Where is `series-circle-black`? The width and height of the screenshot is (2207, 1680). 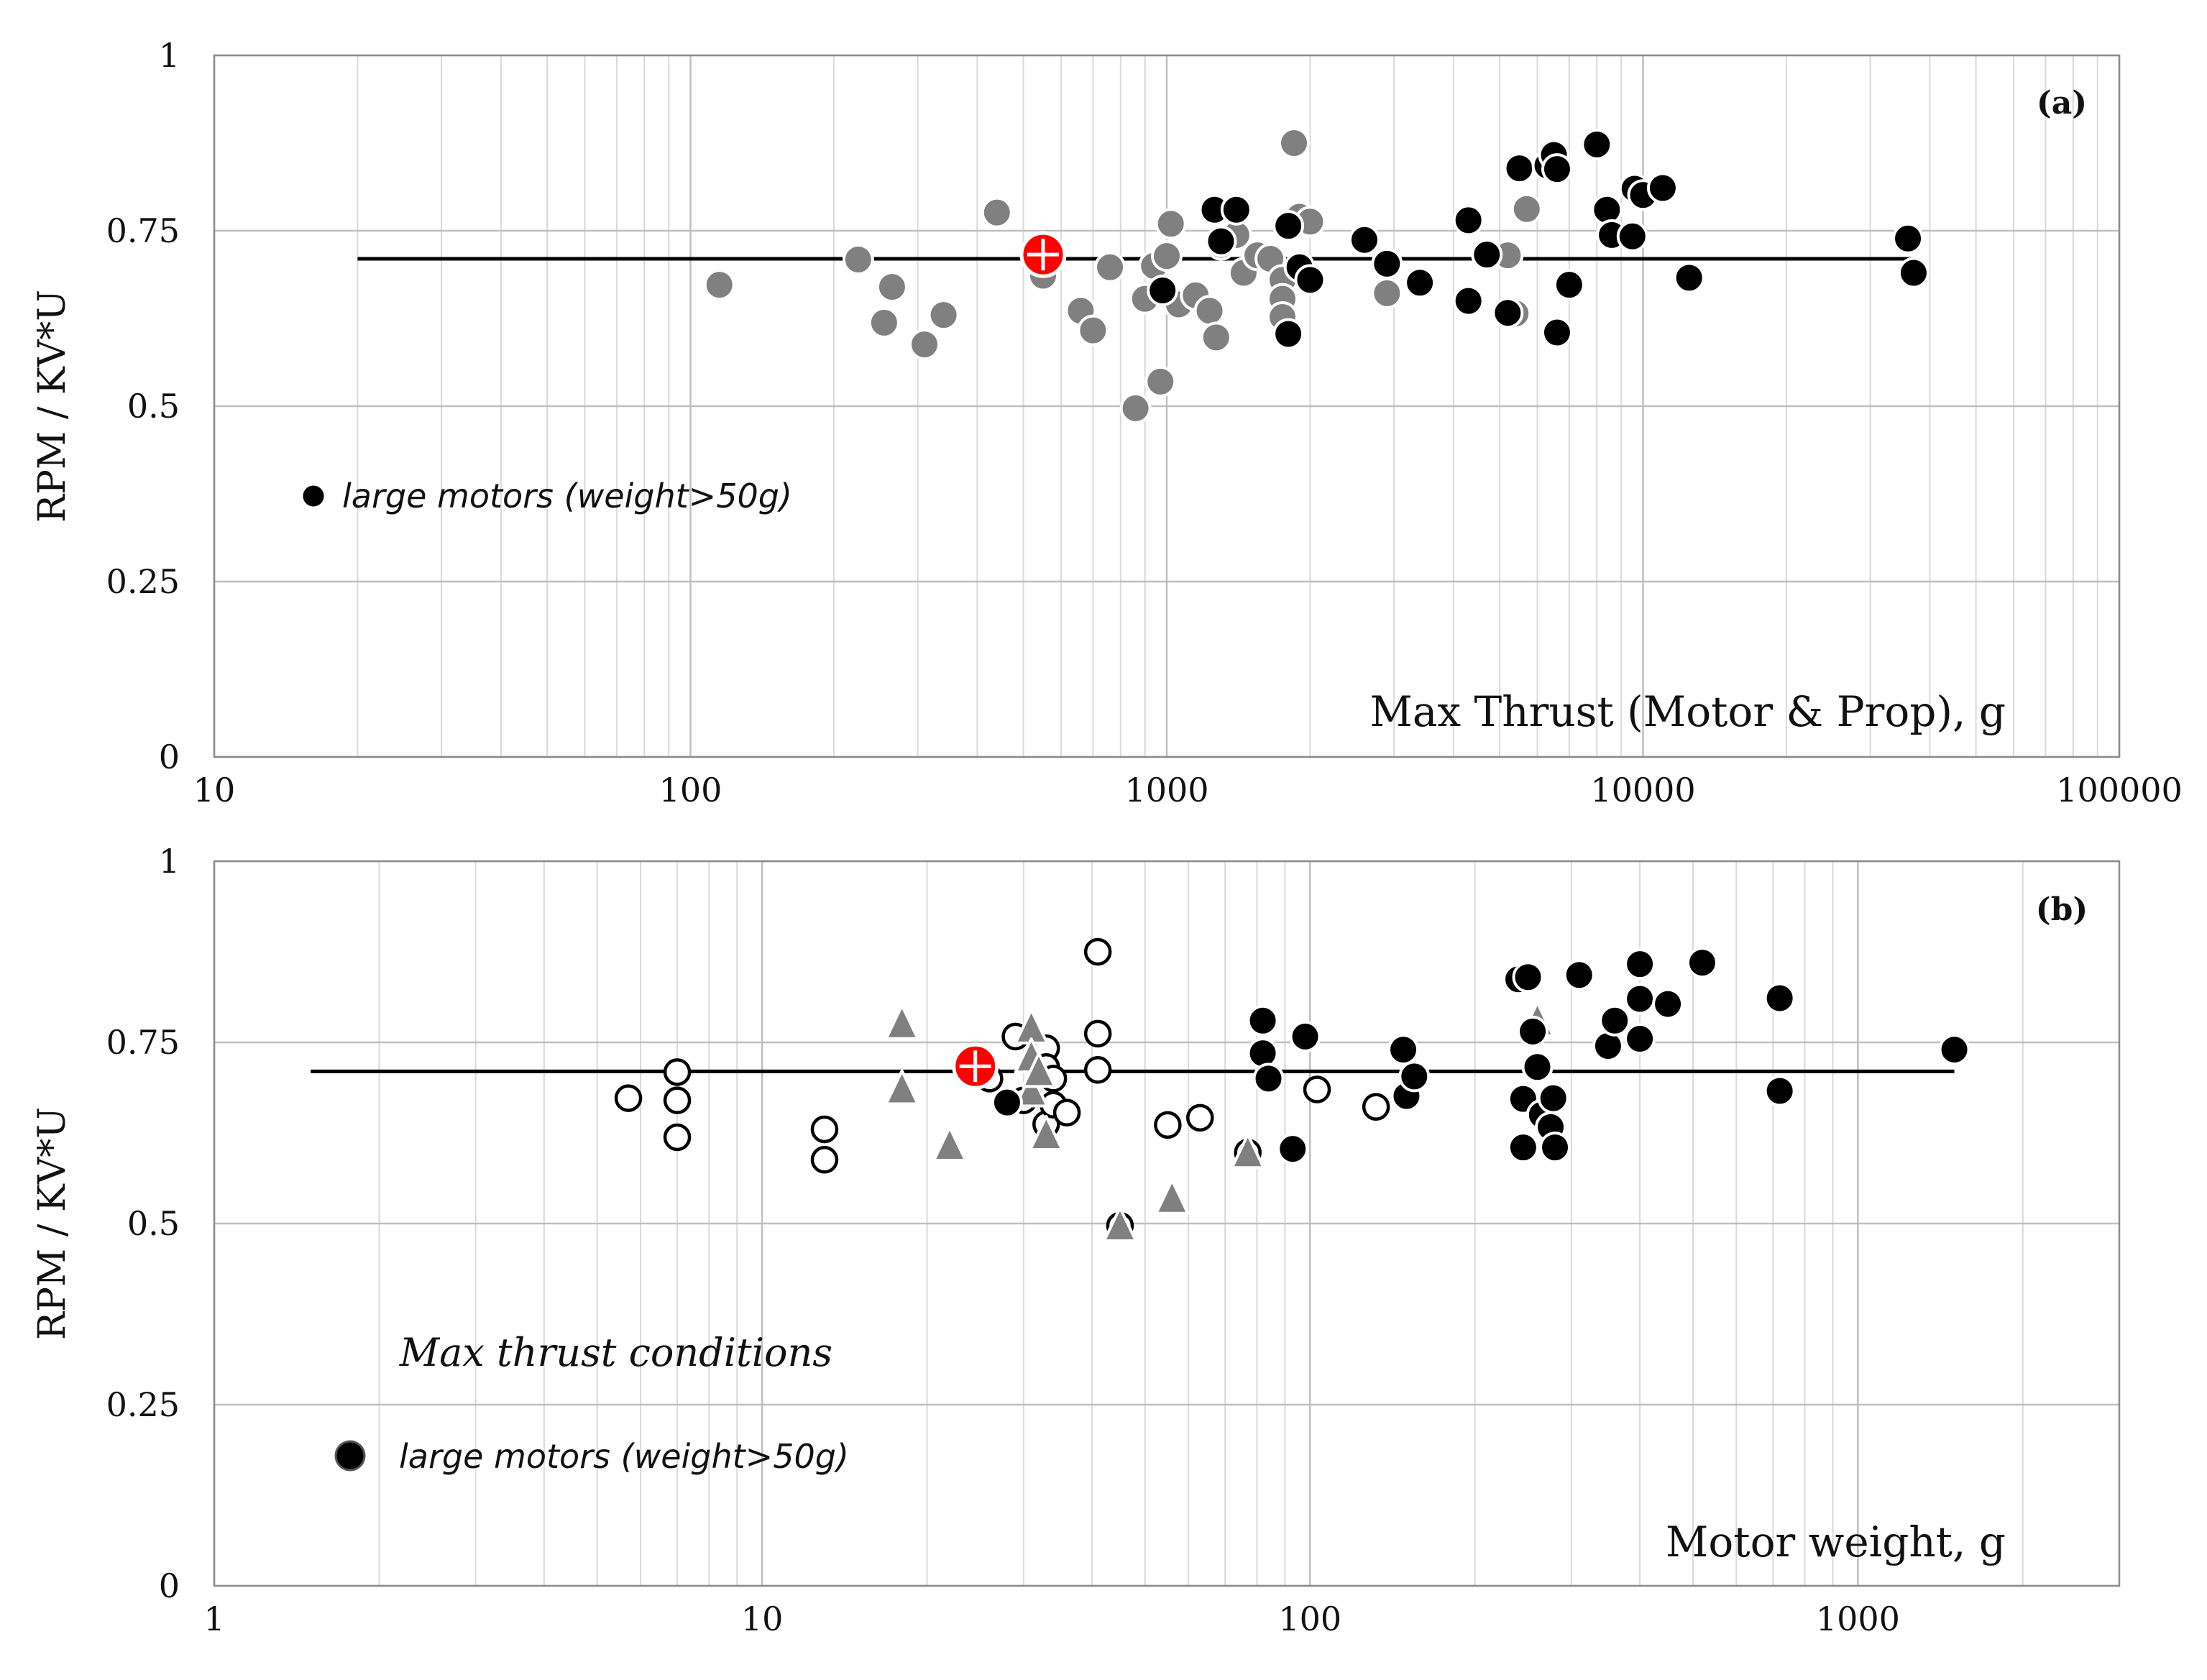
series-circle-black is located at coordinates (1539, 239).